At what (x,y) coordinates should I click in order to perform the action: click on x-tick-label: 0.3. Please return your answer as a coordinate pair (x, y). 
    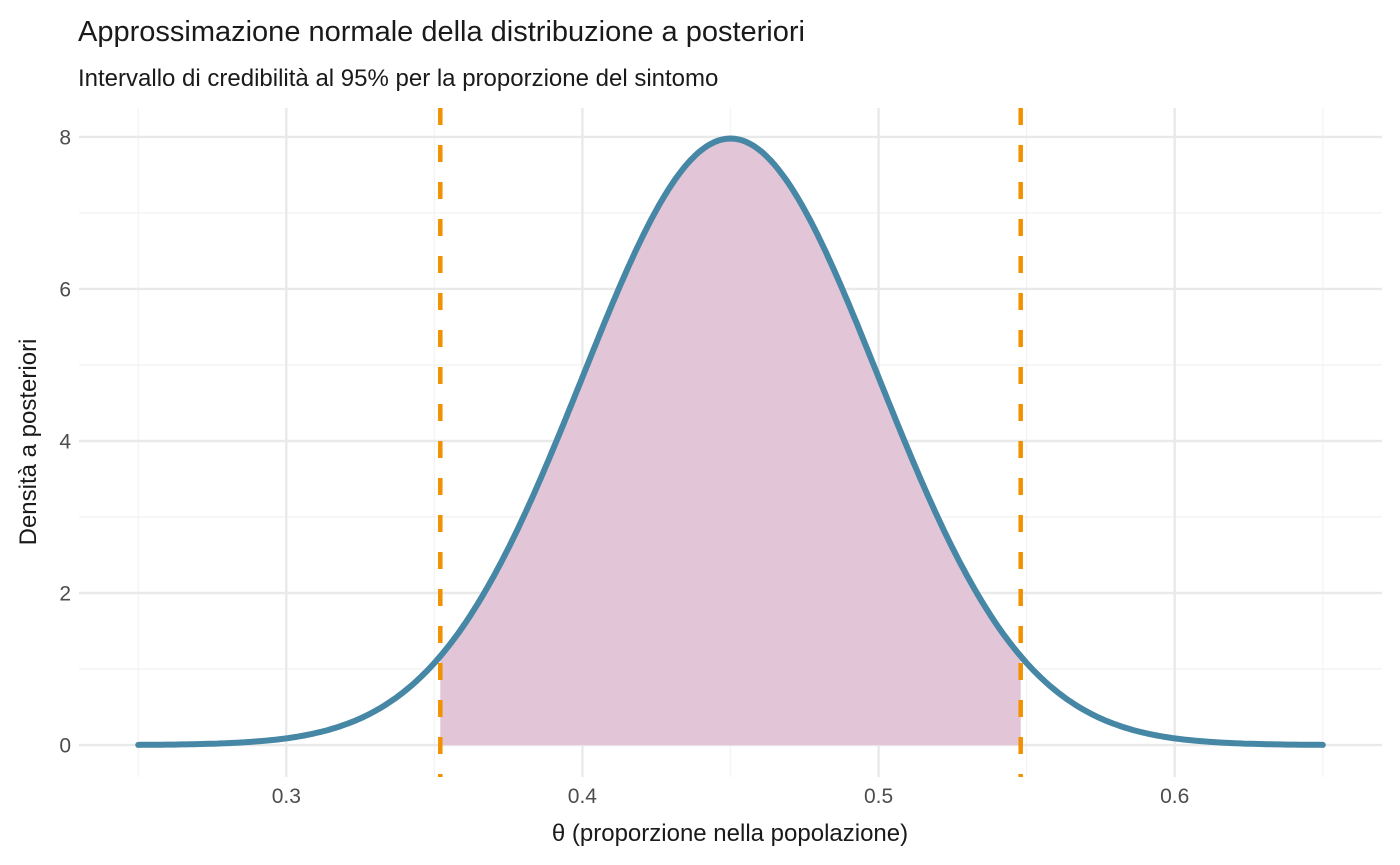
    Looking at the image, I should click on (286, 796).